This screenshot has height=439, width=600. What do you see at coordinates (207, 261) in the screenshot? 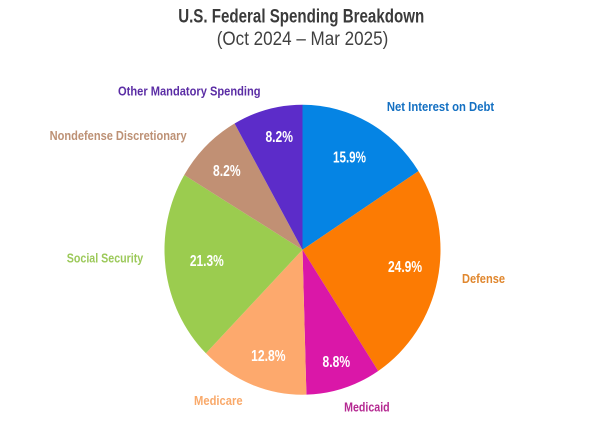
I see `svg-text: 21.3%` at bounding box center [207, 261].